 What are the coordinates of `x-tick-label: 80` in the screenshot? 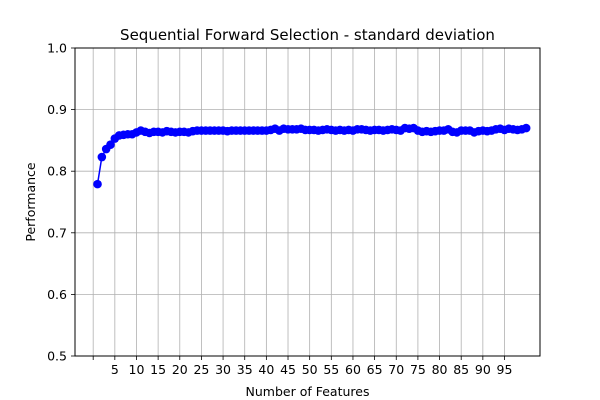 It's located at (440, 369).